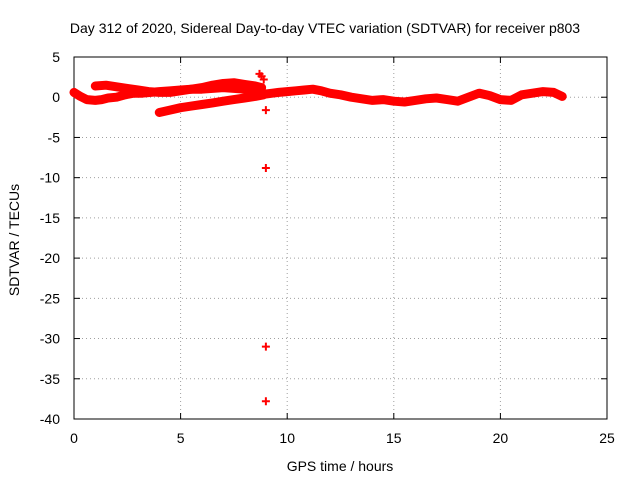 The width and height of the screenshot is (640, 480). Describe the element at coordinates (14, 240) in the screenshot. I see `y-axis-label: SDTVAR / TECUs` at that location.